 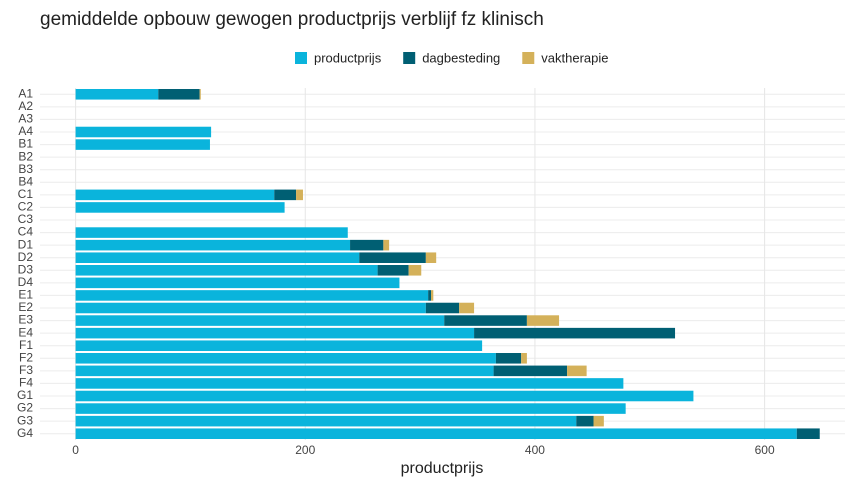 What do you see at coordinates (26, 370) in the screenshot?
I see `y-tick-label: F3` at bounding box center [26, 370].